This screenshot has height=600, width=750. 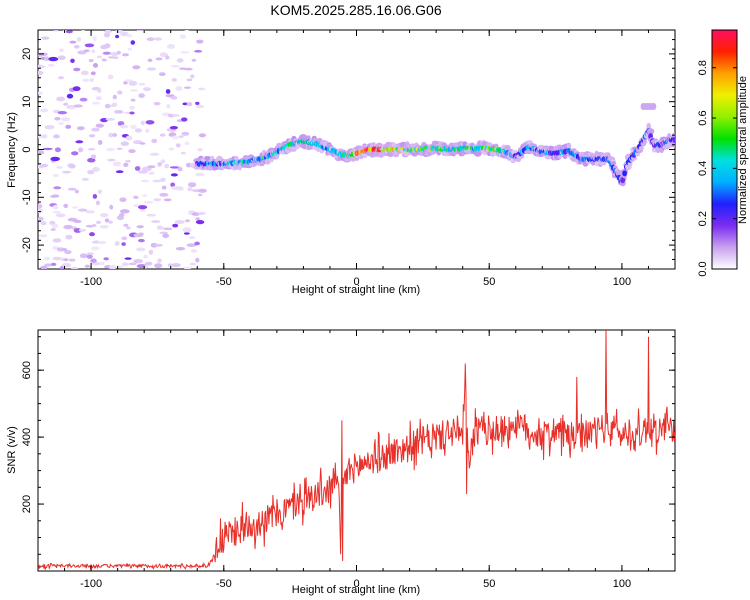 What do you see at coordinates (356, 290) in the screenshot?
I see `spectrogram-xlabel: Height of straight line (km)` at bounding box center [356, 290].